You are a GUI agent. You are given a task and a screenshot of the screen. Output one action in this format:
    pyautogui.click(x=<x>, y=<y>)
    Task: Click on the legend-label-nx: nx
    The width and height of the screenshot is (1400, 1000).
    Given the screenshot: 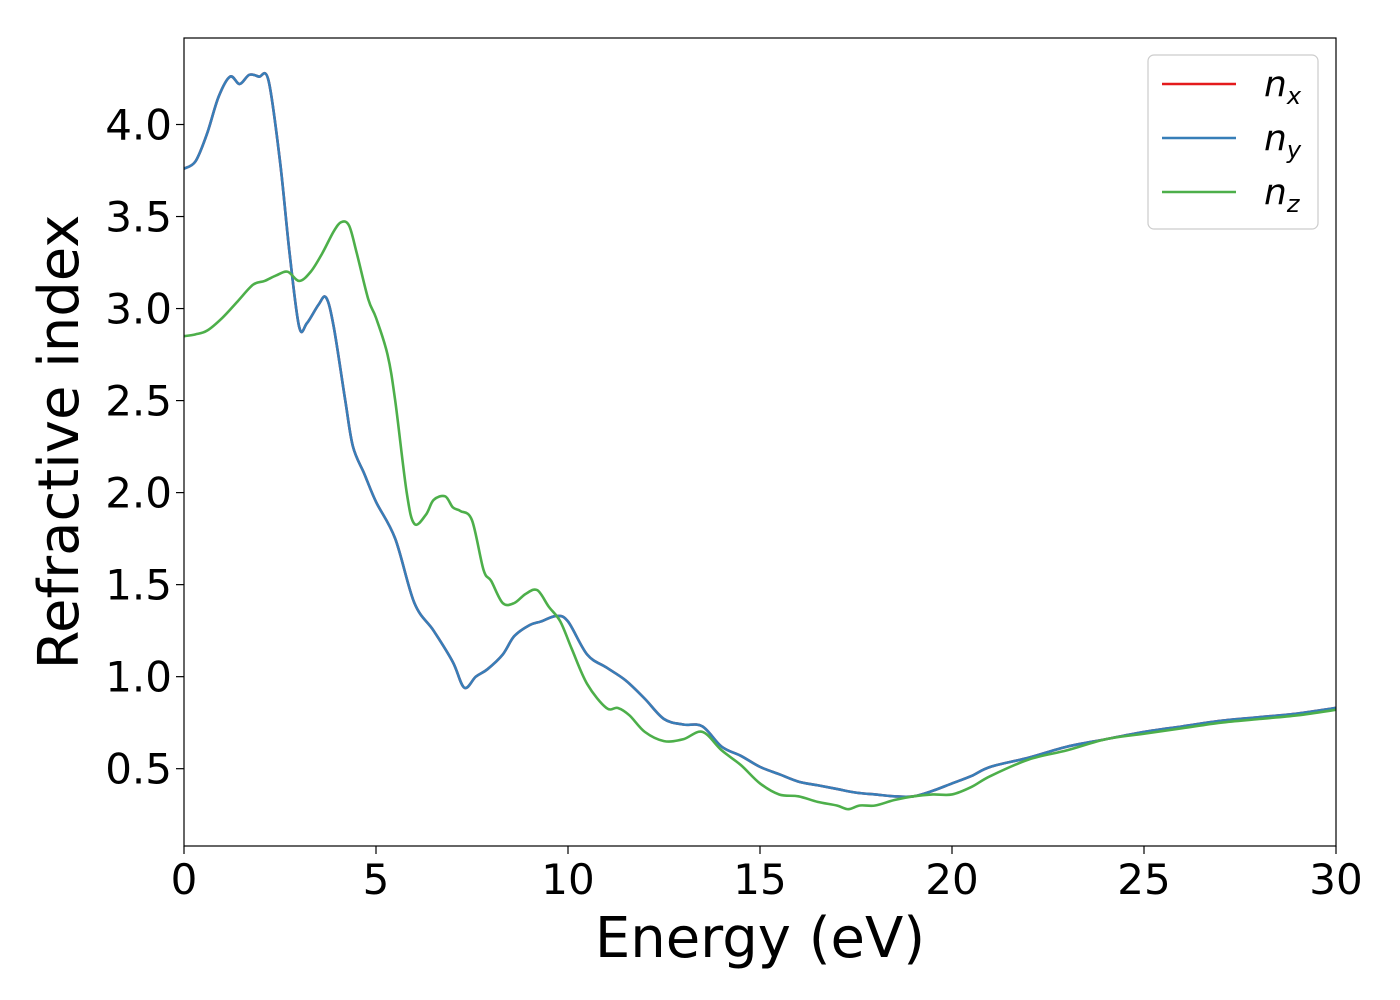 What is the action you would take?
    pyautogui.click(x=1283, y=87)
    